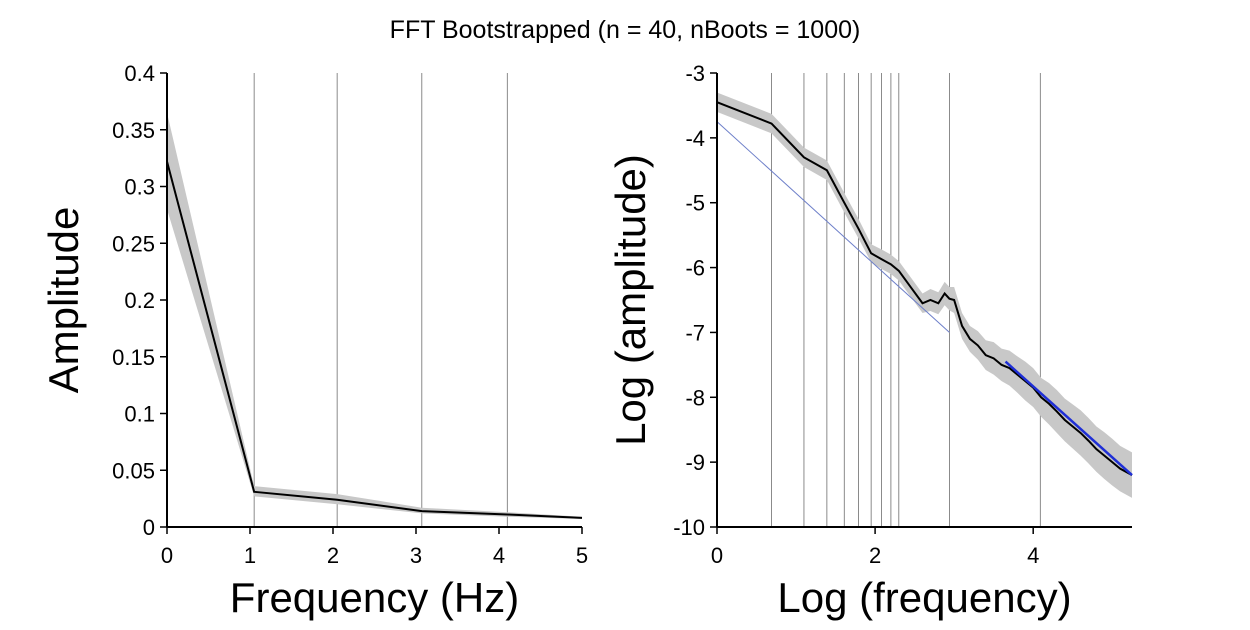 Image resolution: width=1250 pixels, height=630 pixels. What do you see at coordinates (250, 555) in the screenshot?
I see `x-tick-label: 1` at bounding box center [250, 555].